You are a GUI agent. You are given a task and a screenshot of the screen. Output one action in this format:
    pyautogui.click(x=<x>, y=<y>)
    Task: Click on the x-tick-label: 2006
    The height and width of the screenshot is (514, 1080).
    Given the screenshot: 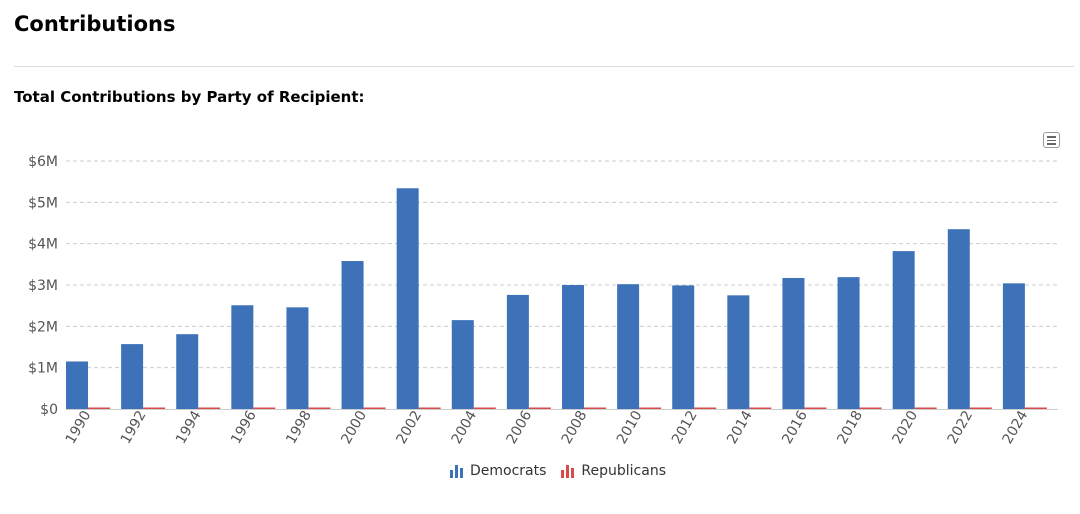 What is the action you would take?
    pyautogui.click(x=520, y=427)
    